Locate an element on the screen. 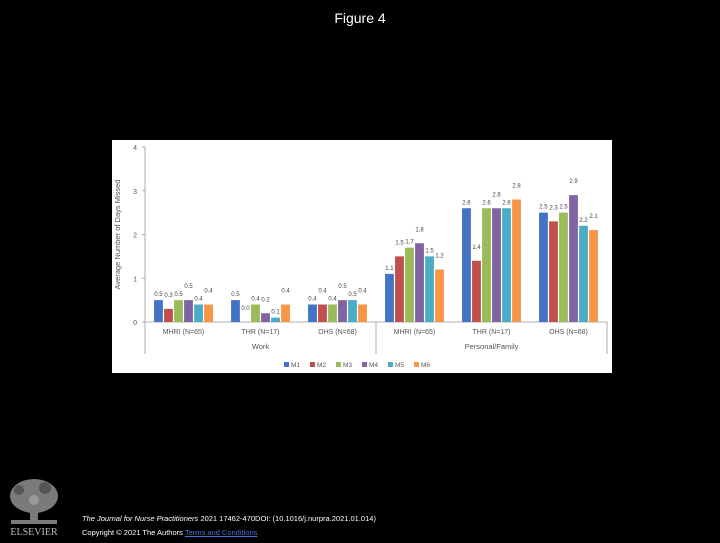 The image size is (720, 543). elsevier-tree-icon: ELSEVIER is located at coordinates (34, 507).